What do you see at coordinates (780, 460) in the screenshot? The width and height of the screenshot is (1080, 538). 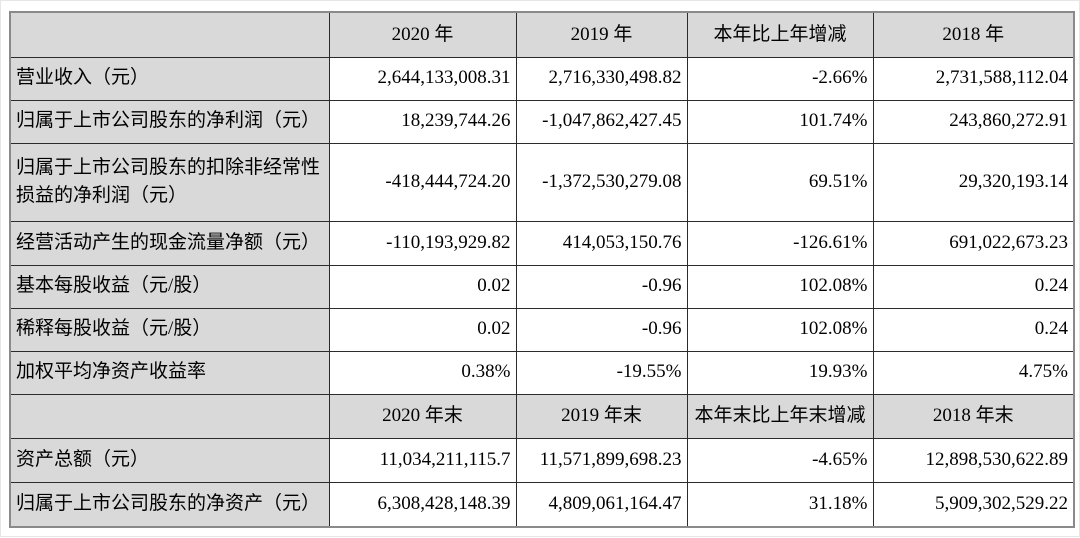 I see `value-end-change: -4.65%` at bounding box center [780, 460].